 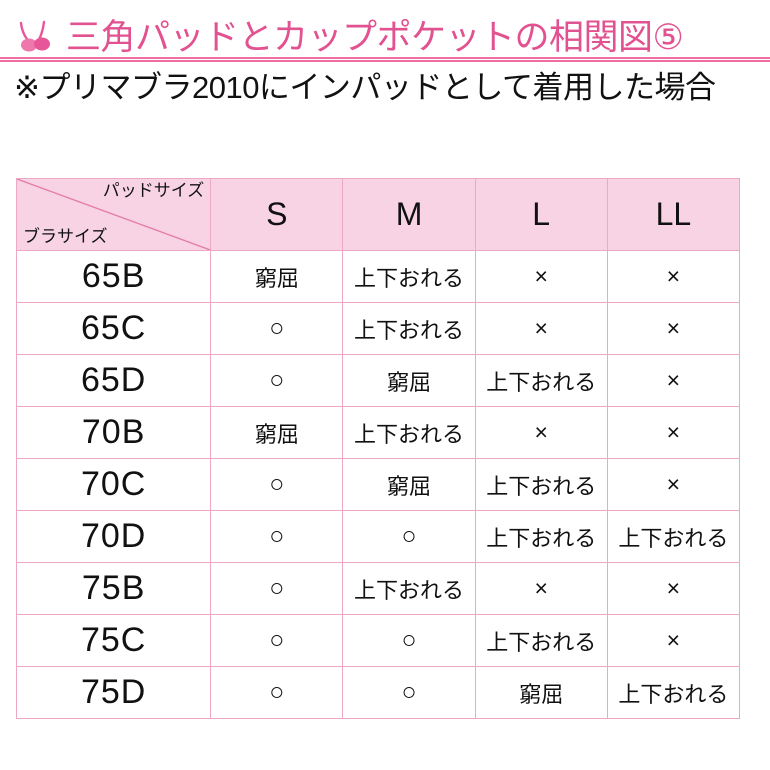 I want to click on table-row: 70C ○ 窮屈 上下おれる ×, so click(x=378, y=484).